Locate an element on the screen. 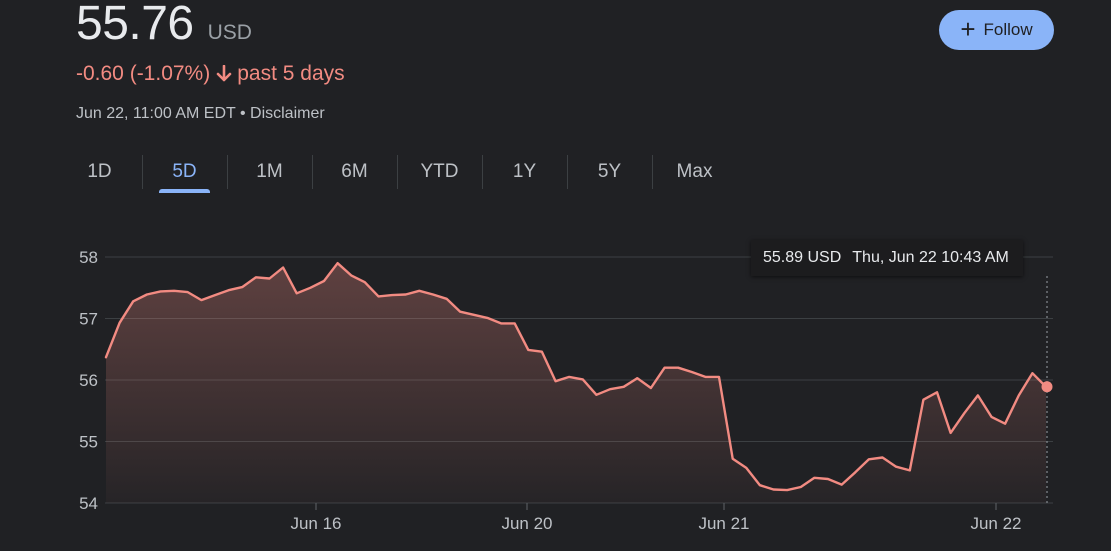 The image size is (1111, 551). tab-6m: 6M is located at coordinates (354, 172).